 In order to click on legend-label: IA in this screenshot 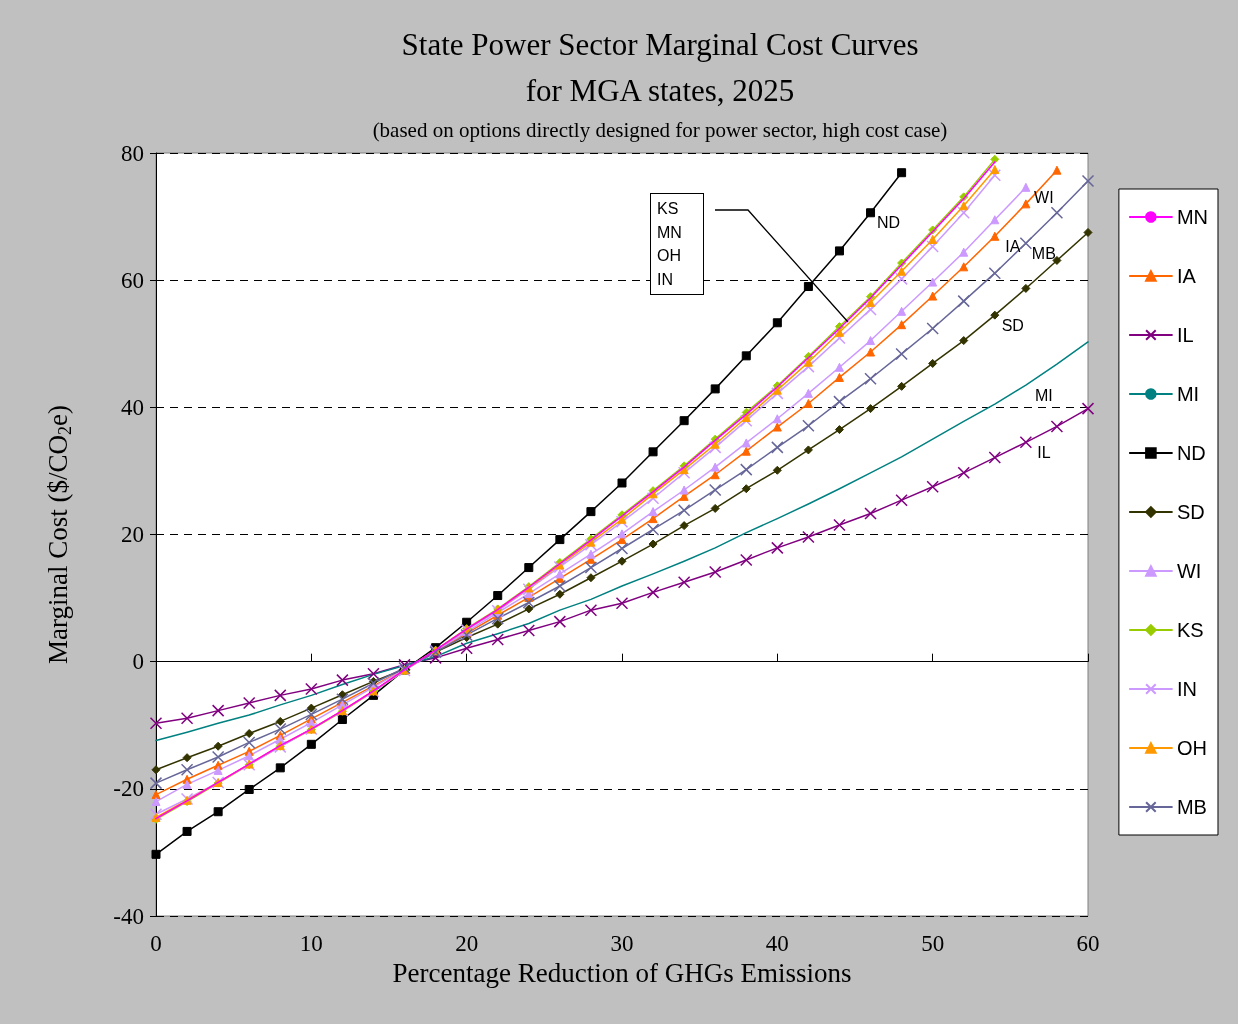, I will do `click(1186, 276)`.